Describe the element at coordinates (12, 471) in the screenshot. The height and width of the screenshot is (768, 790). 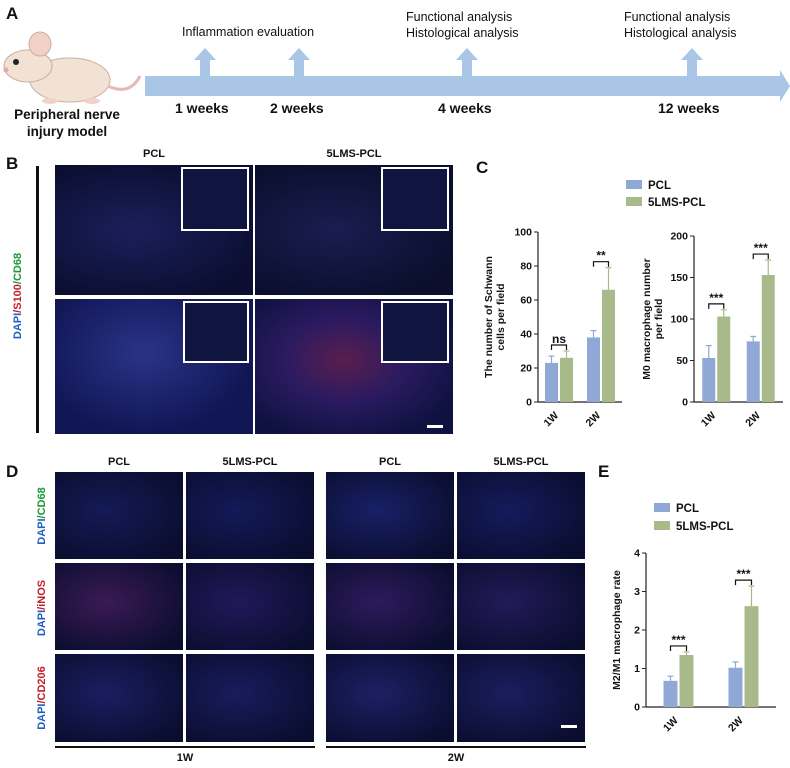
I see `panel-d-letter: D` at that location.